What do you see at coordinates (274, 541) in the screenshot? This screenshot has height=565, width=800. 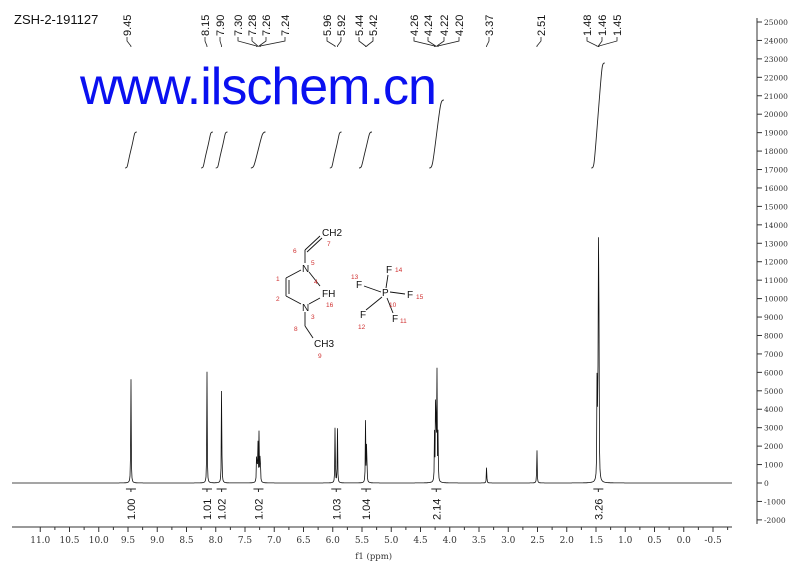 I see `x-tick-label: 7.0` at bounding box center [274, 541].